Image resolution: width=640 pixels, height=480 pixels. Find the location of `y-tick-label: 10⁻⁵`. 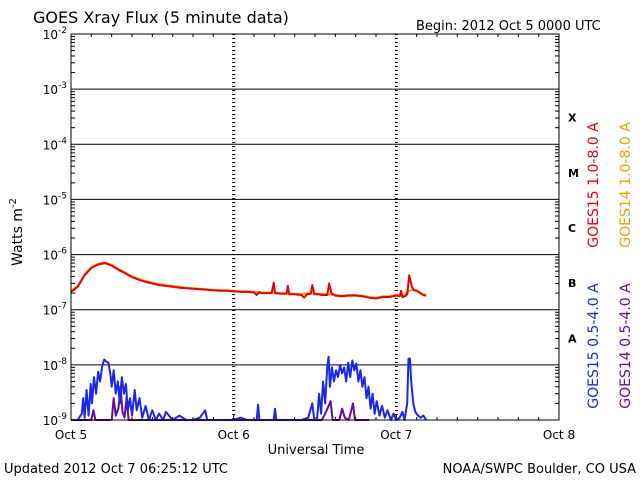

y-tick-label: 10⁻⁵ is located at coordinates (55, 199).